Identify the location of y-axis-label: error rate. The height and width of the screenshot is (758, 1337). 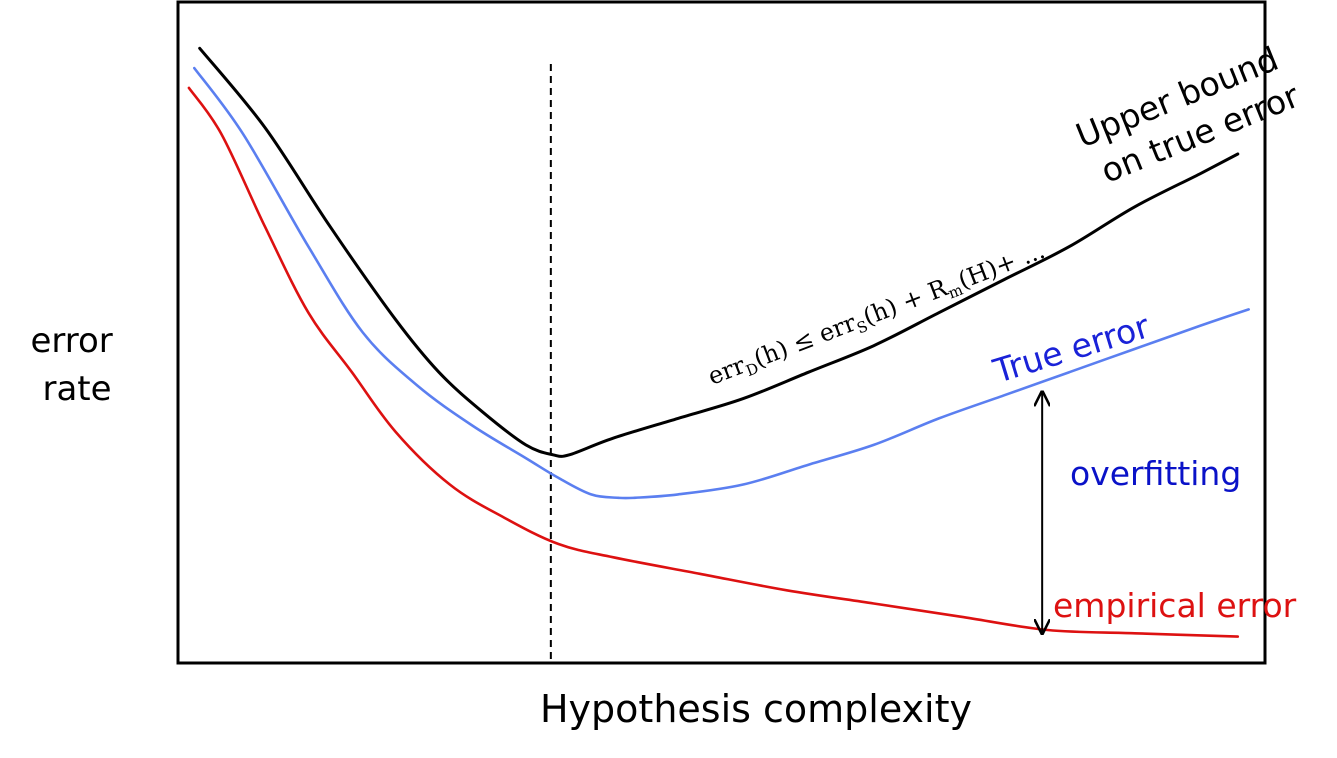
(76, 365).